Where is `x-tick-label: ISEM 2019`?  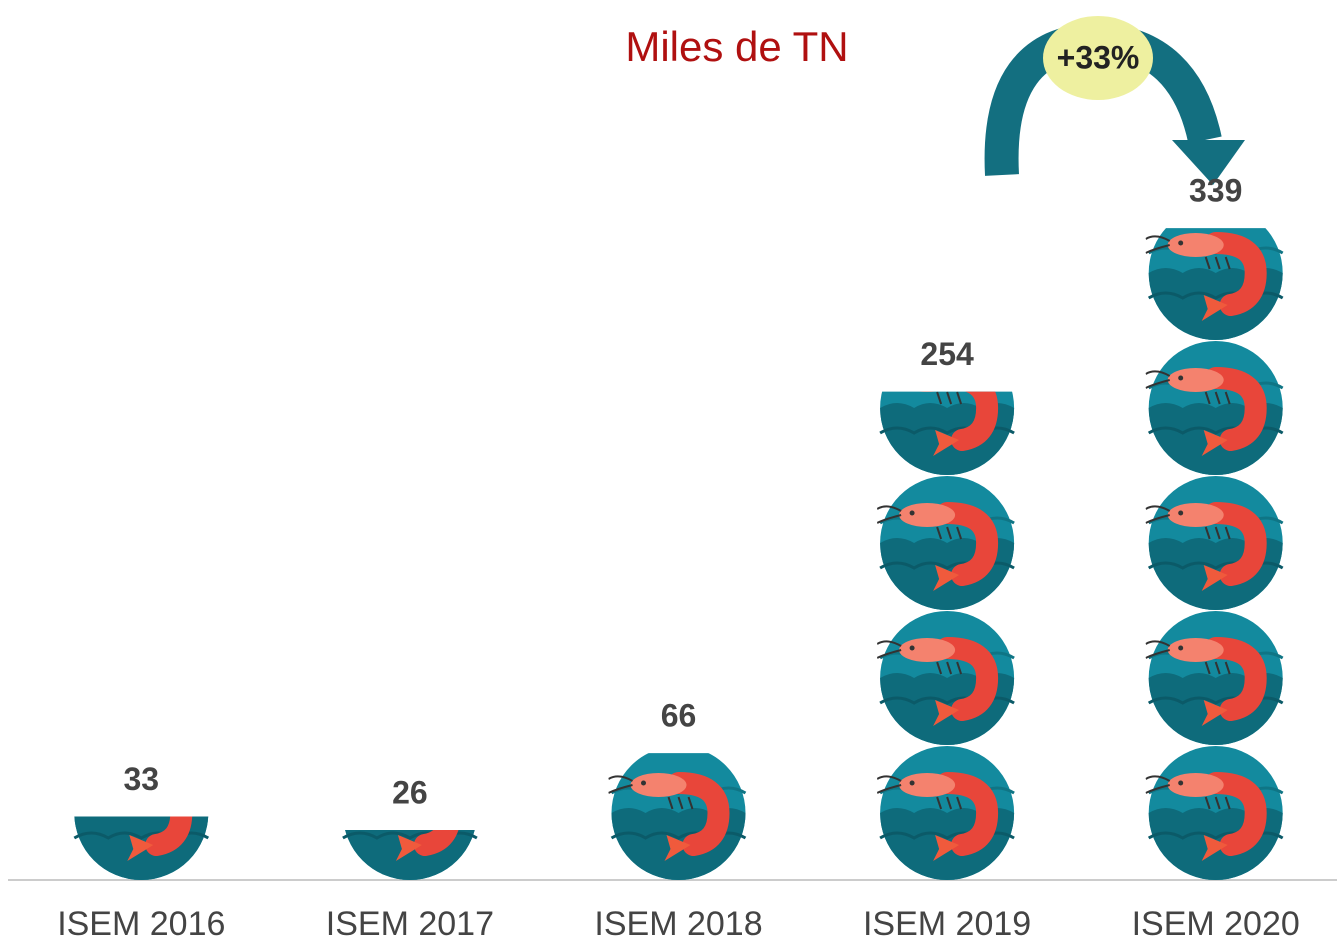 x-tick-label: ISEM 2019 is located at coordinates (947, 924).